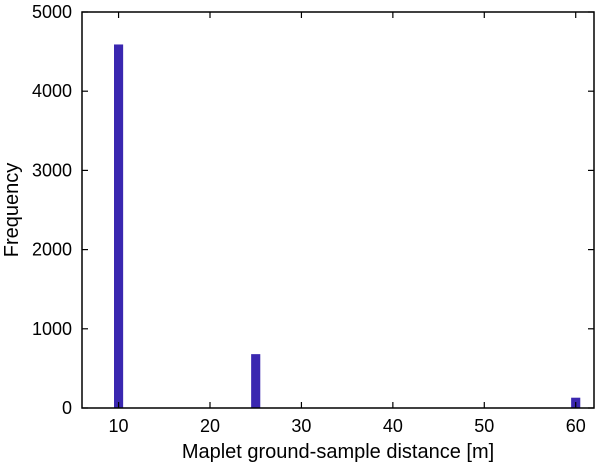 The width and height of the screenshot is (597, 467). I want to click on y-tick-label-3000: 3000, so click(52, 170).